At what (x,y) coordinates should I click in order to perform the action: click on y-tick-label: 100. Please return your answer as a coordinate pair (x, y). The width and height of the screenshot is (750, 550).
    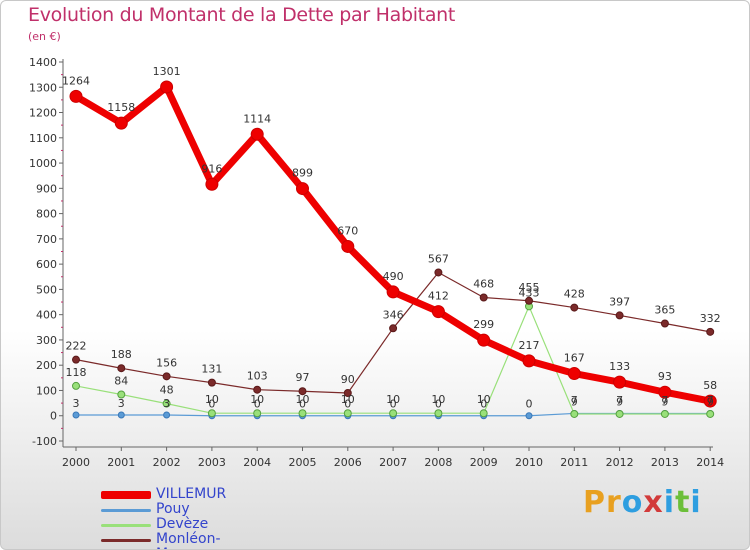
    Looking at the image, I should click on (46, 390).